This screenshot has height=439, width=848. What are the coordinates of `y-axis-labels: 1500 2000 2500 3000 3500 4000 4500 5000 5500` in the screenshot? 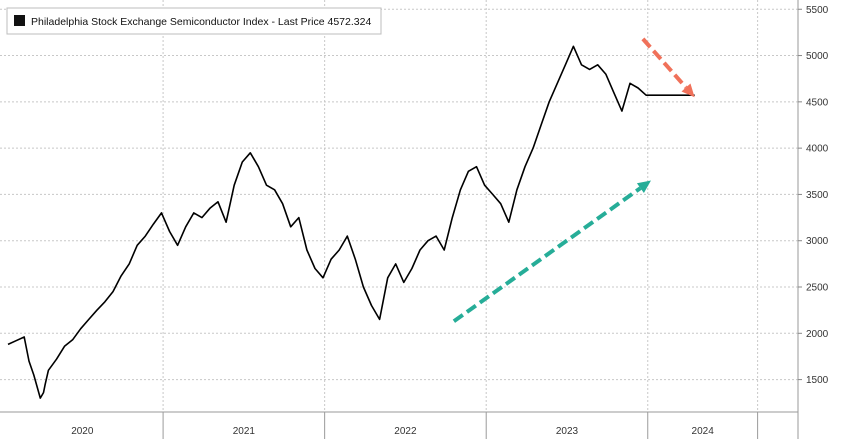 It's located at (813, 195).